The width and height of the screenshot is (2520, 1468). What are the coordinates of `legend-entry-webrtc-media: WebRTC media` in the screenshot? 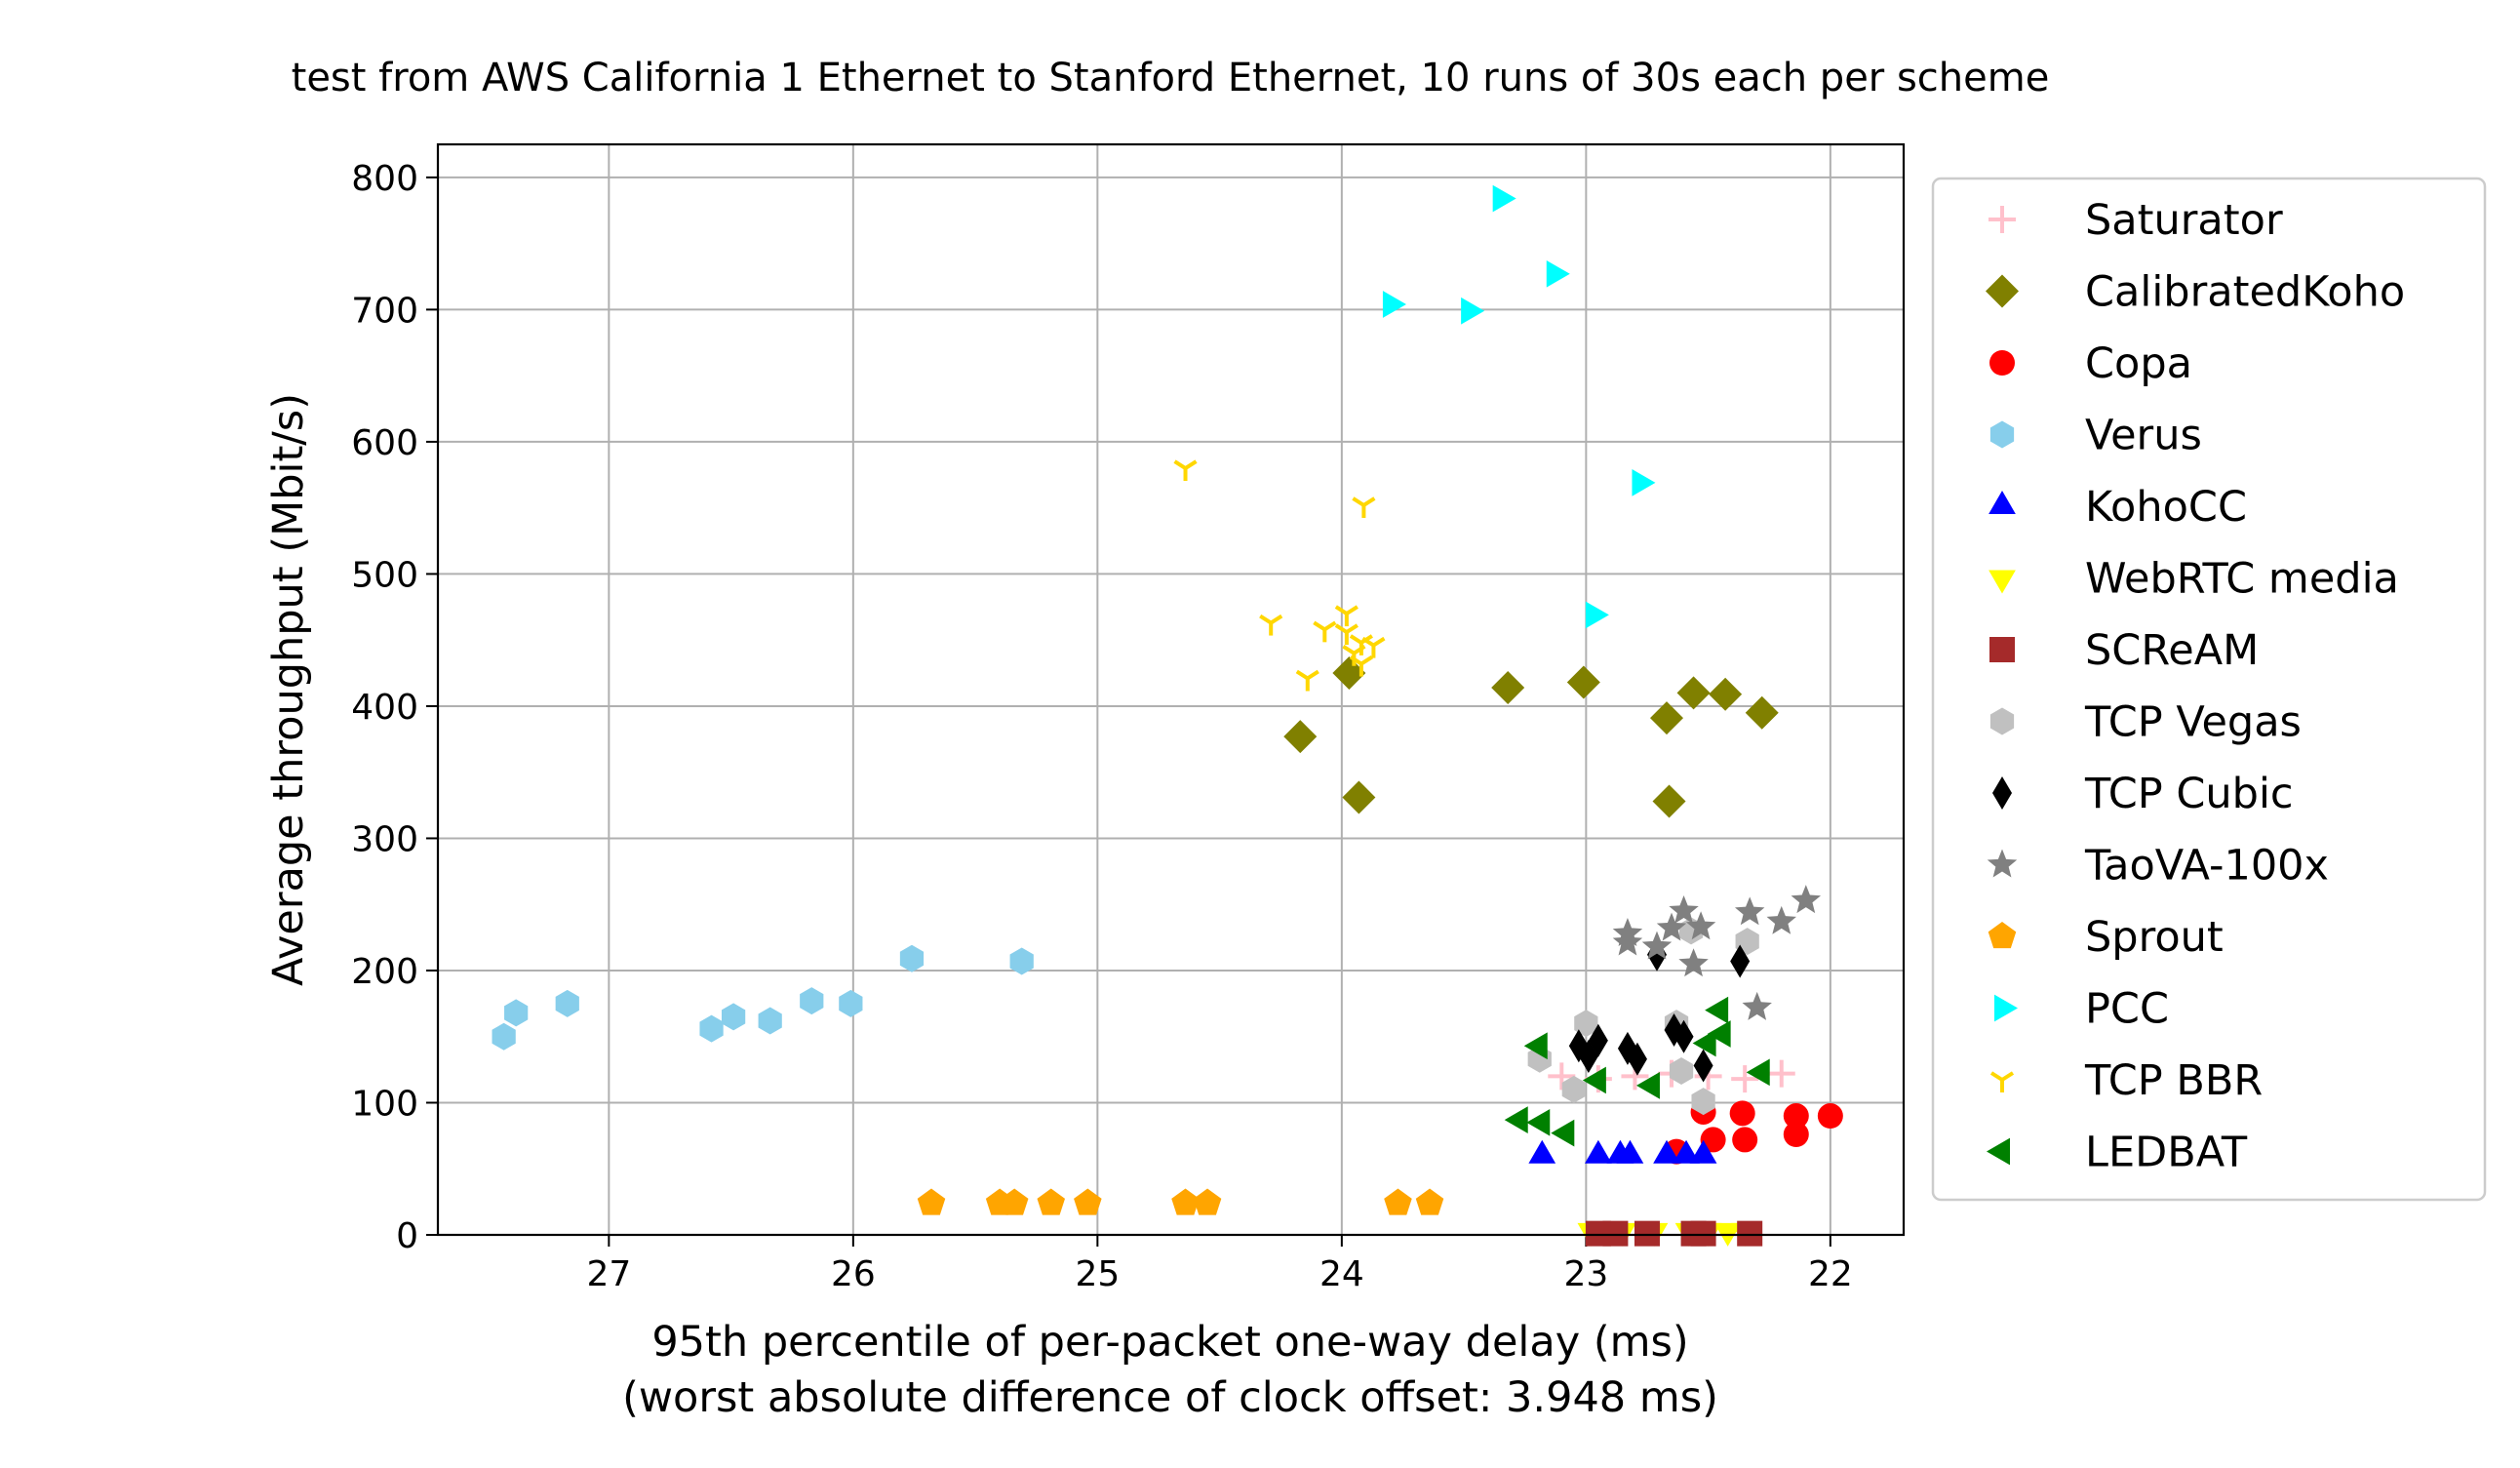 It's located at (2193, 579).